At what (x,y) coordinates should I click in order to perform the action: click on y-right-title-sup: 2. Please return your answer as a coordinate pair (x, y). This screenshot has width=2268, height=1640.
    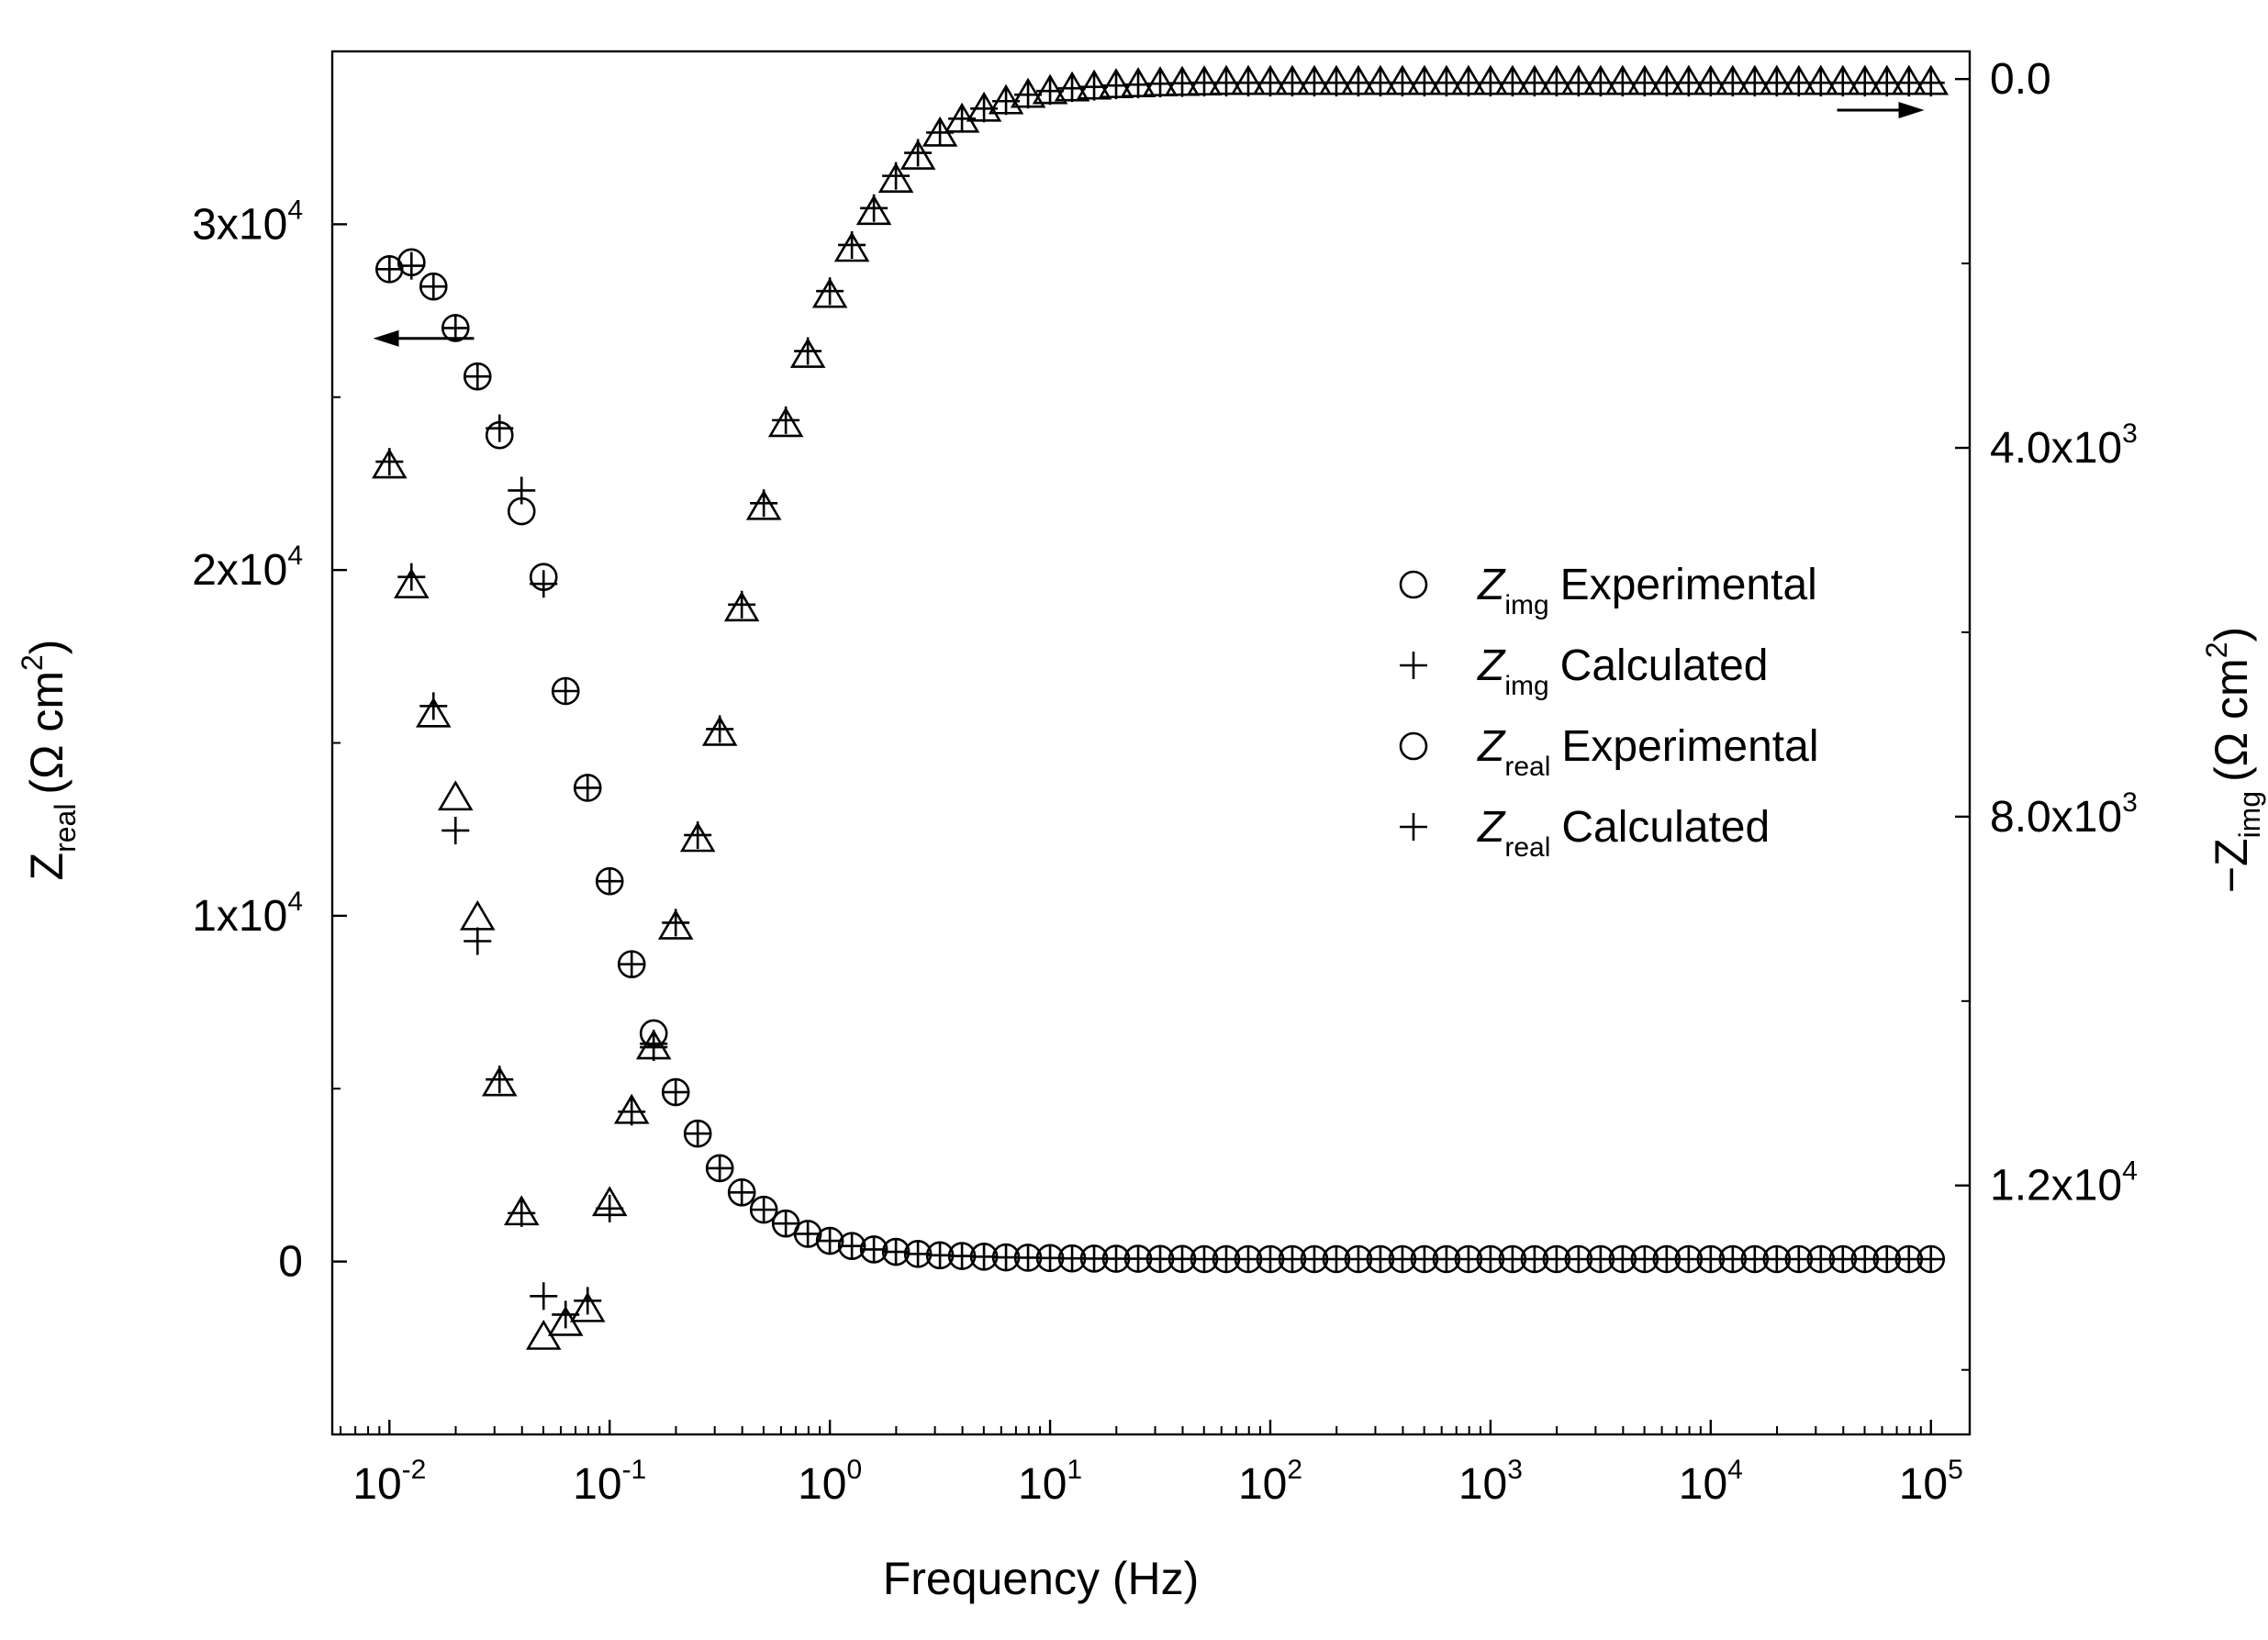
    Looking at the image, I should click on (2216, 649).